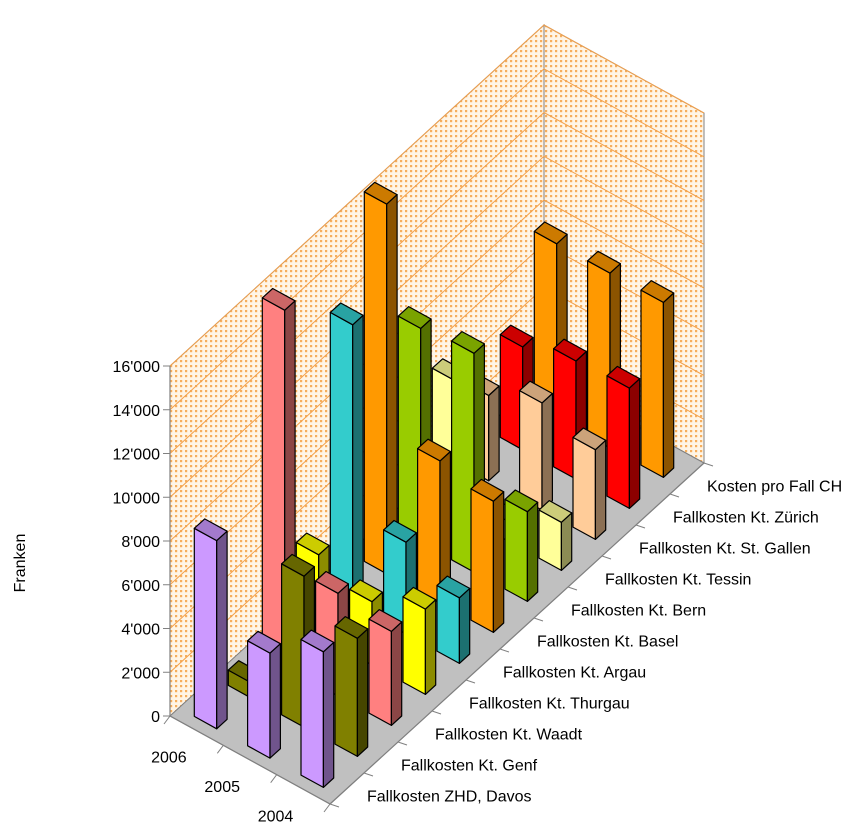 The image size is (846, 839). I want to click on y-tick-label: 4'000, so click(140, 630).